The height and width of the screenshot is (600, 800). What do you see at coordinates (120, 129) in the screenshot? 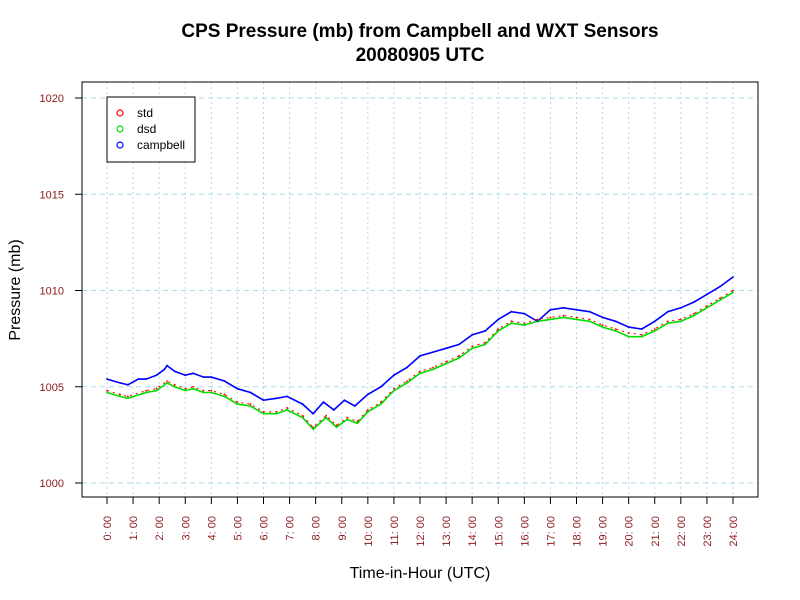
I see `legend-marker-dsd` at bounding box center [120, 129].